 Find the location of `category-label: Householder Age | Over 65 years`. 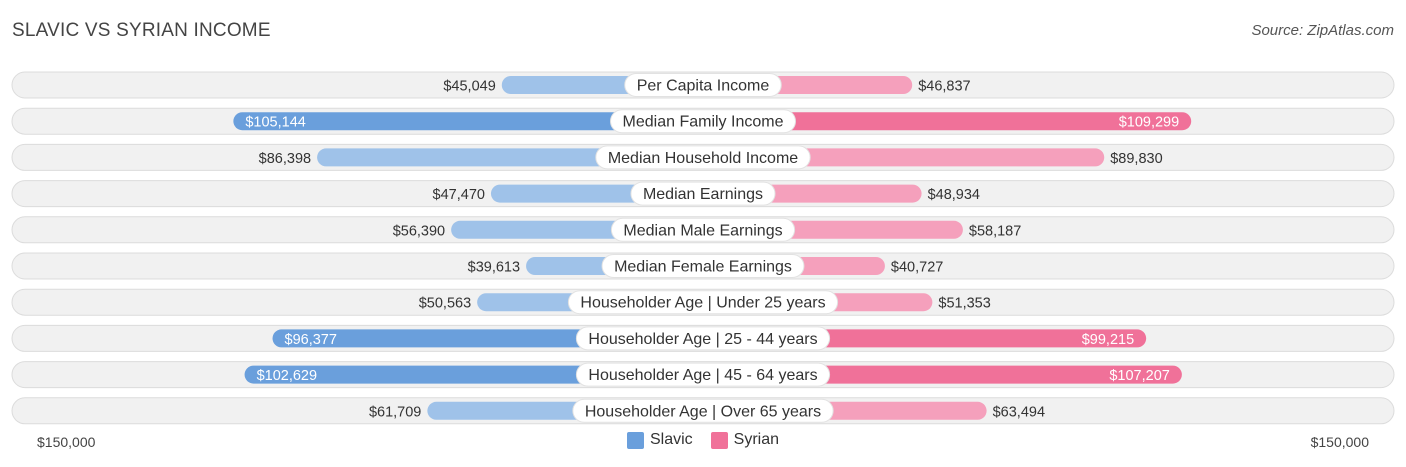

category-label: Householder Age | Over 65 years is located at coordinates (703, 411).